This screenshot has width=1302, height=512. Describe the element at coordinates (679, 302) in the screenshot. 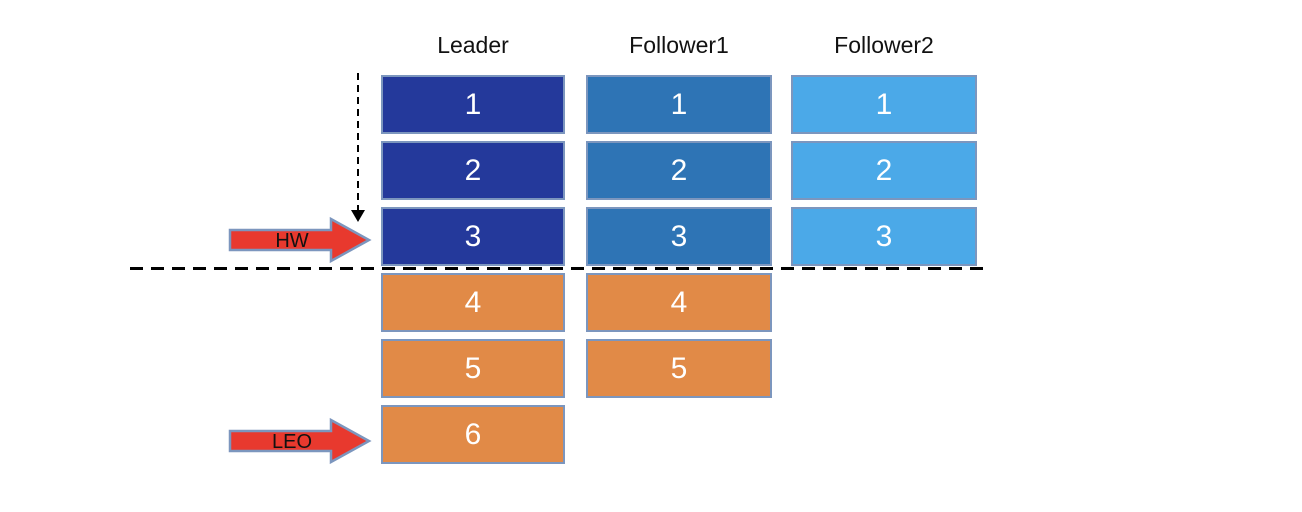

I see `log-block-follower1-4: 4` at that location.